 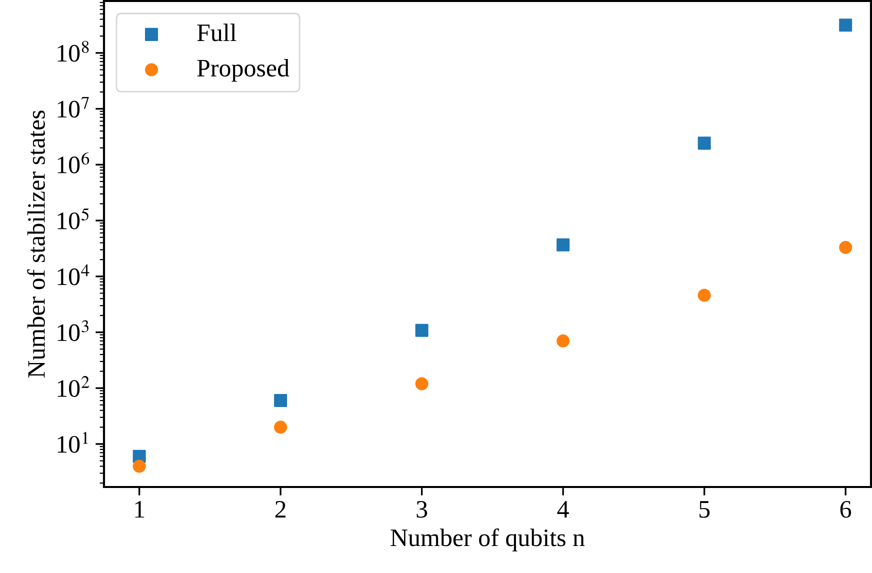 What do you see at coordinates (563, 509) in the screenshot?
I see `x-tick-label: 4` at bounding box center [563, 509].